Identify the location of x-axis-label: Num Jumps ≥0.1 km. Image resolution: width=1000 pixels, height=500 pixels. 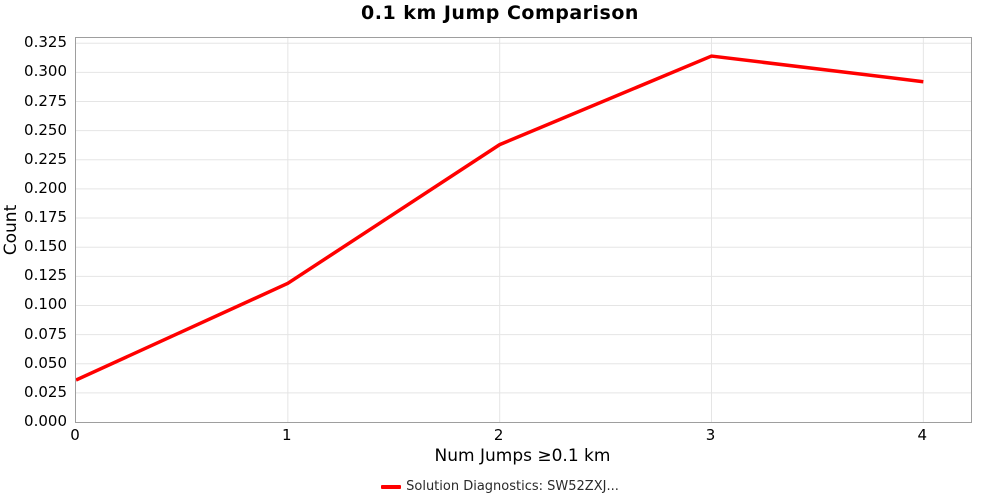
(522, 456).